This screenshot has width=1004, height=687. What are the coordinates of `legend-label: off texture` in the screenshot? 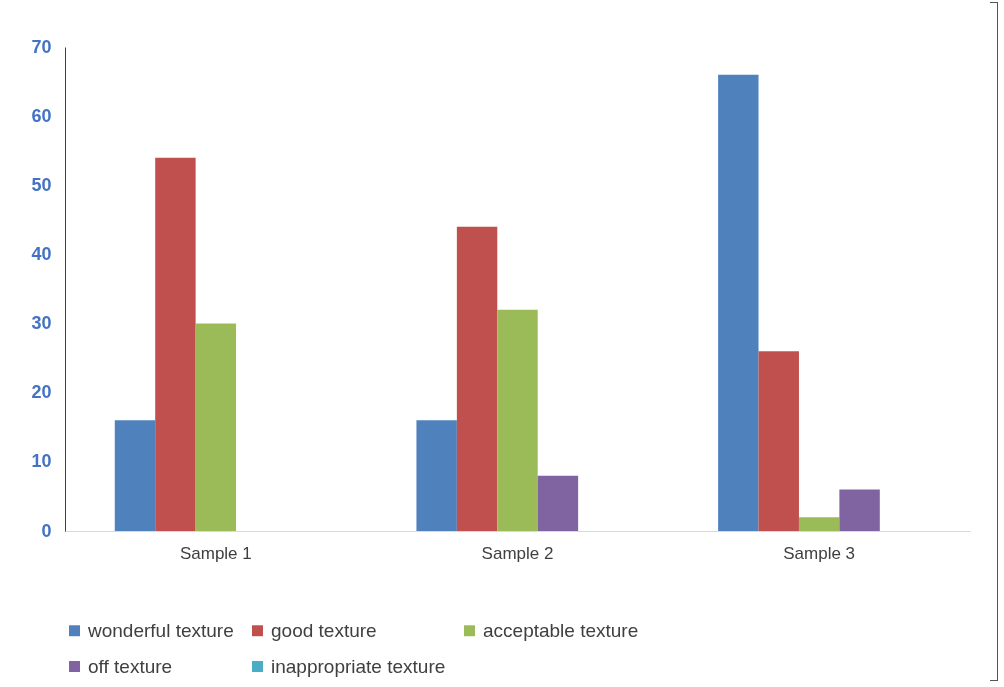 It's located at (130, 666).